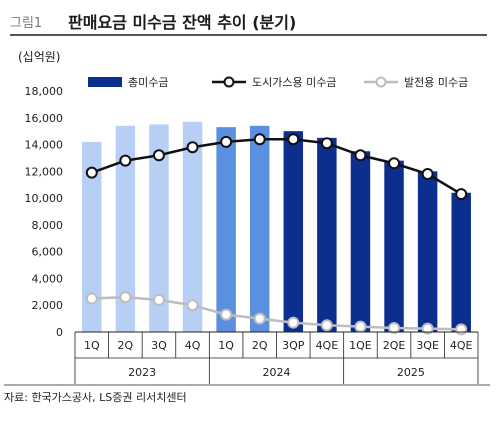 The height and width of the screenshot is (423, 497). Describe the element at coordinates (148, 82) in the screenshot. I see `legend-label: 총미수금` at that location.